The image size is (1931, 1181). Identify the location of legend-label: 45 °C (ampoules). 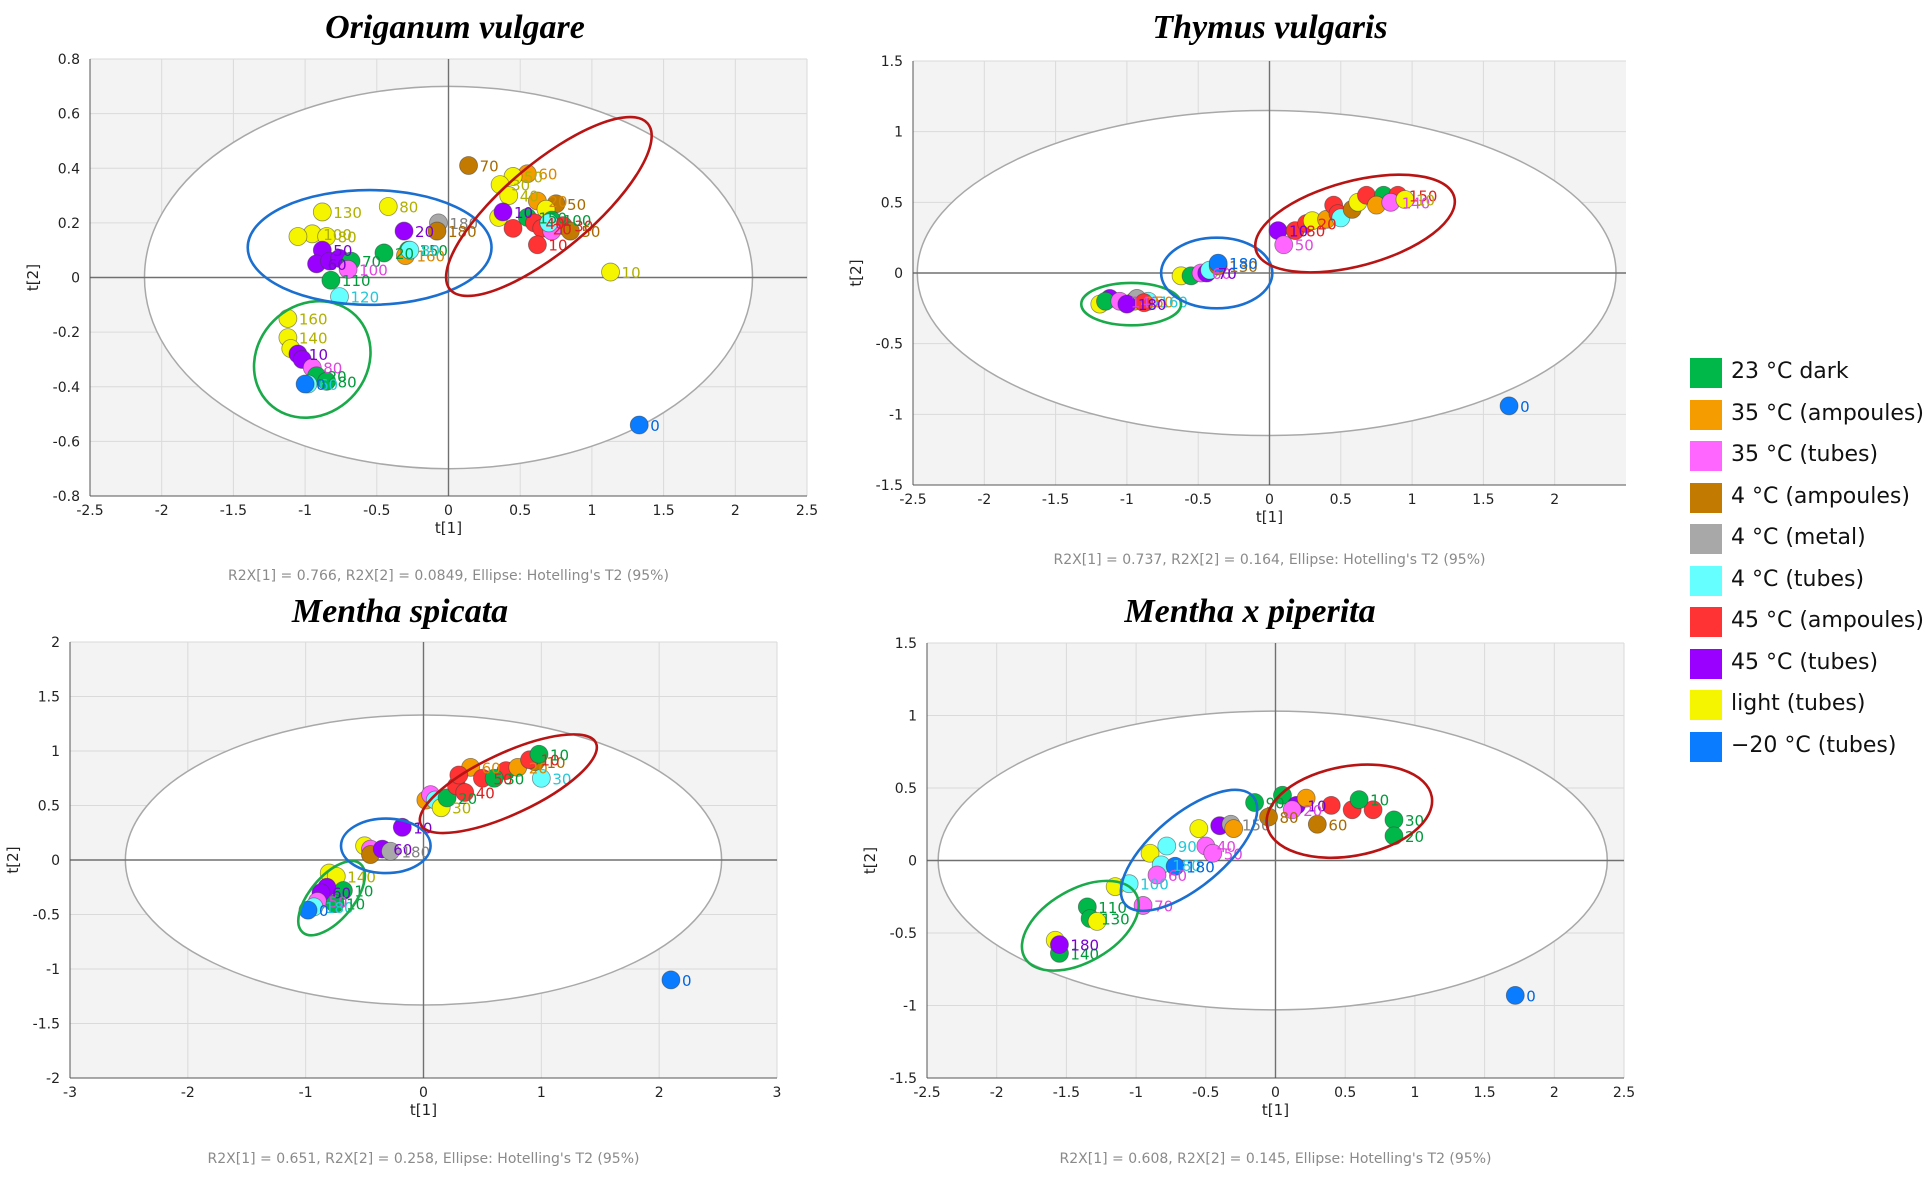
(1827, 620).